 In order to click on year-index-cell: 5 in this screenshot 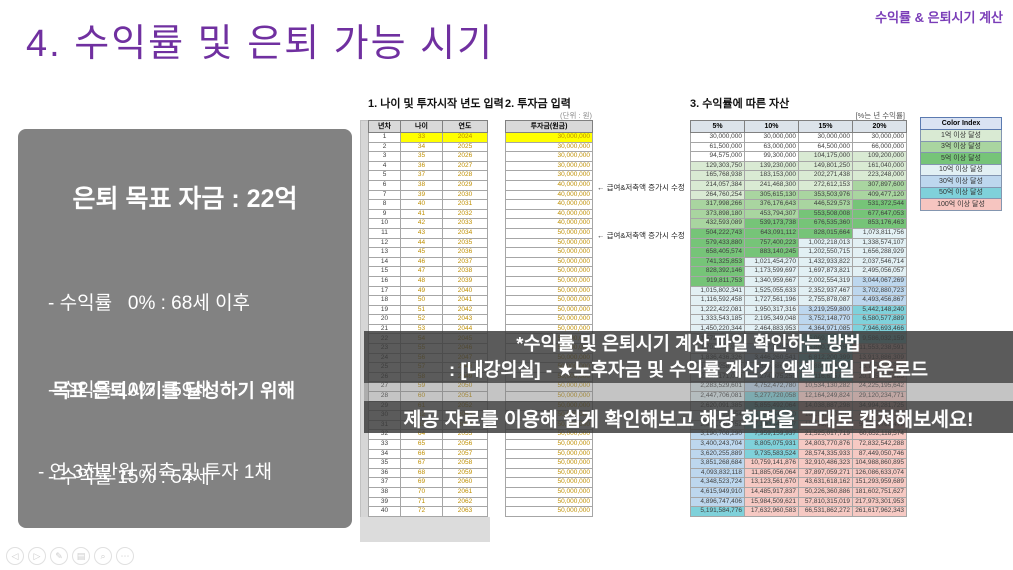, I will do `click(384, 175)`.